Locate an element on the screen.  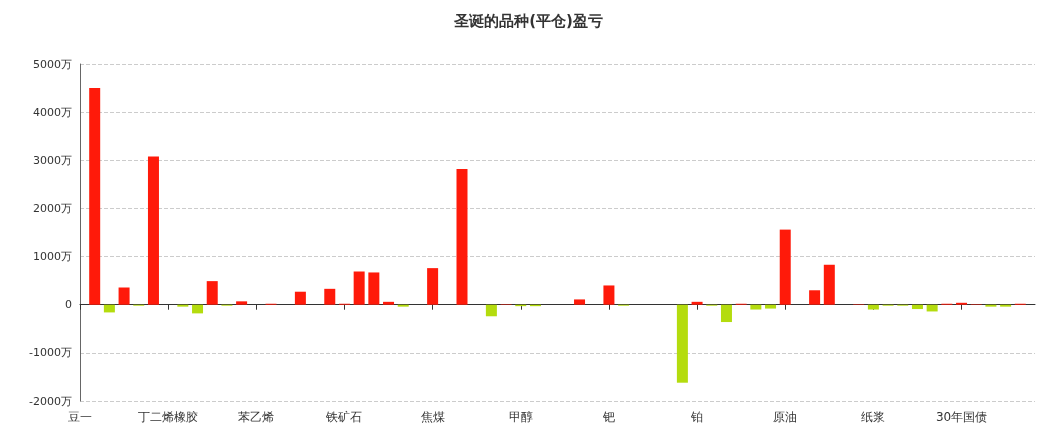
x-tick-label: 豆一 is located at coordinates (80, 417).